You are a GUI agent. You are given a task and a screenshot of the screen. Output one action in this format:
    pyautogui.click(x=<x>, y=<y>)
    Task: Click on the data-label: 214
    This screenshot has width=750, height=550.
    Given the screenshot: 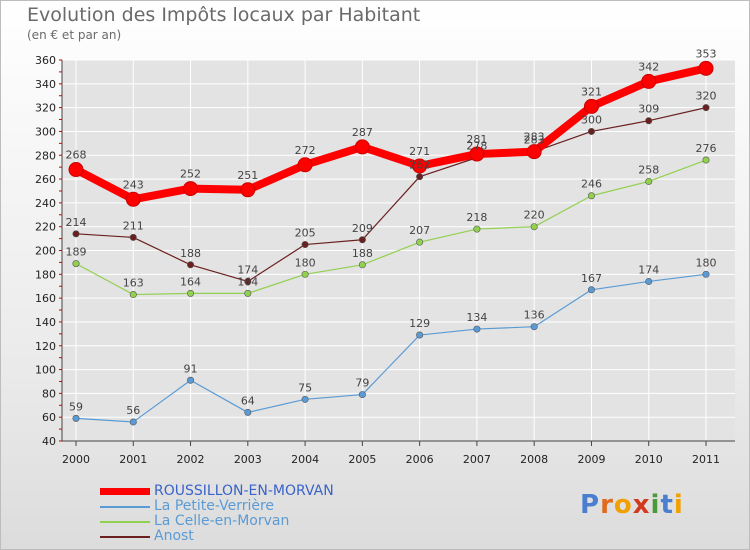 What is the action you would take?
    pyautogui.click(x=76, y=222)
    